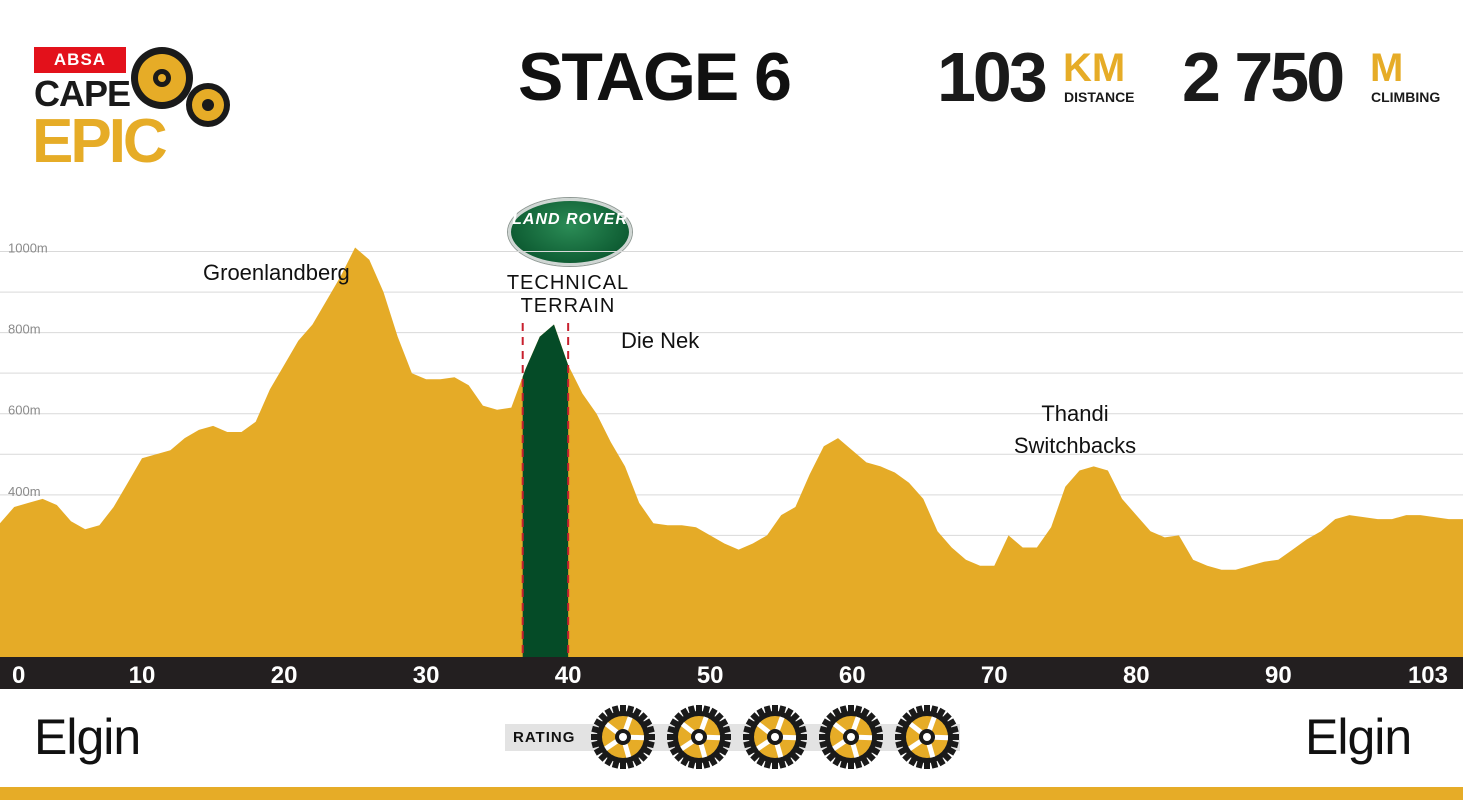 The width and height of the screenshot is (1463, 800). I want to click on x-tick-label: 30, so click(426, 675).